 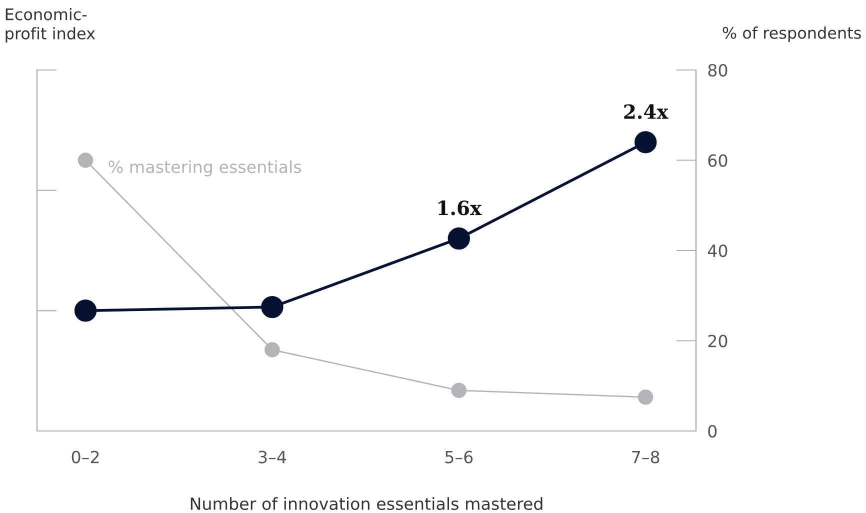 I want to click on data-label: 1.6x, so click(x=460, y=208).